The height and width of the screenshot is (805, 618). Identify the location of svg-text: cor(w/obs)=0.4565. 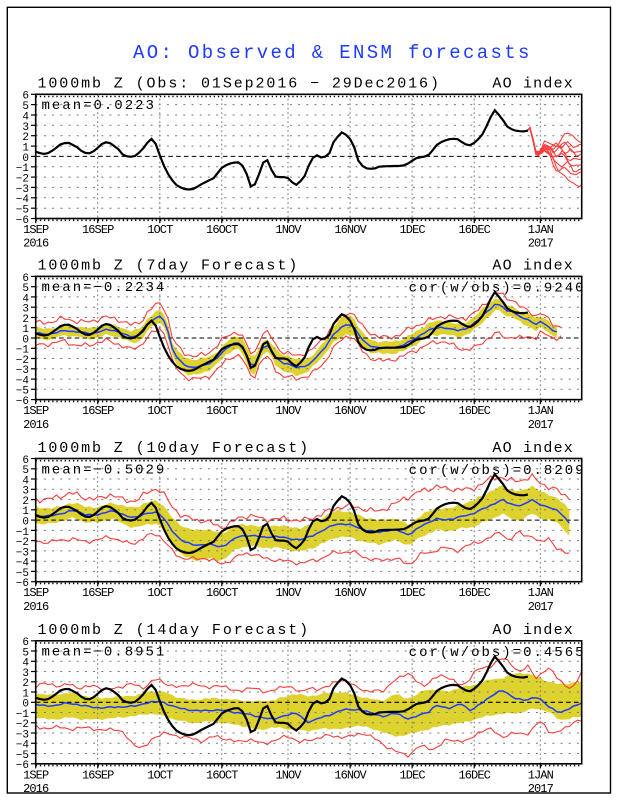
(497, 653).